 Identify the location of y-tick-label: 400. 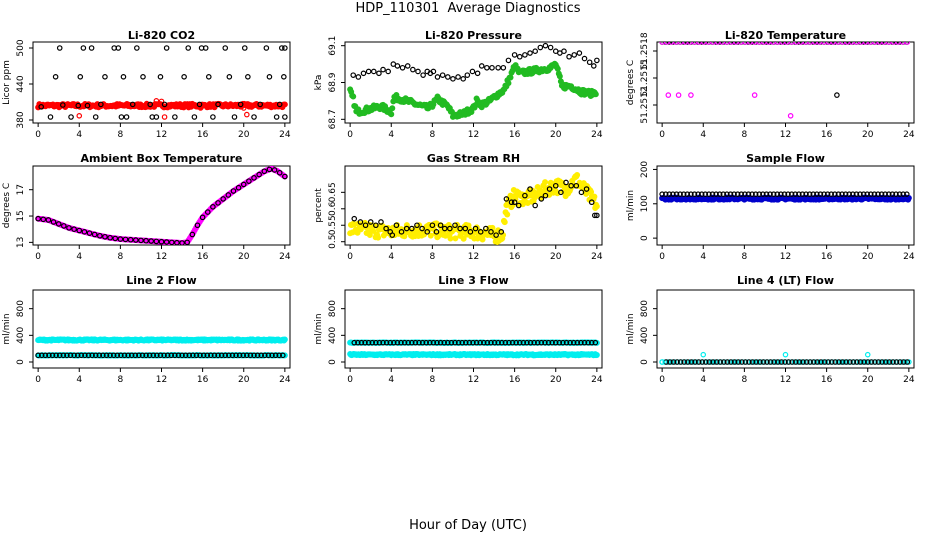
(645, 334).